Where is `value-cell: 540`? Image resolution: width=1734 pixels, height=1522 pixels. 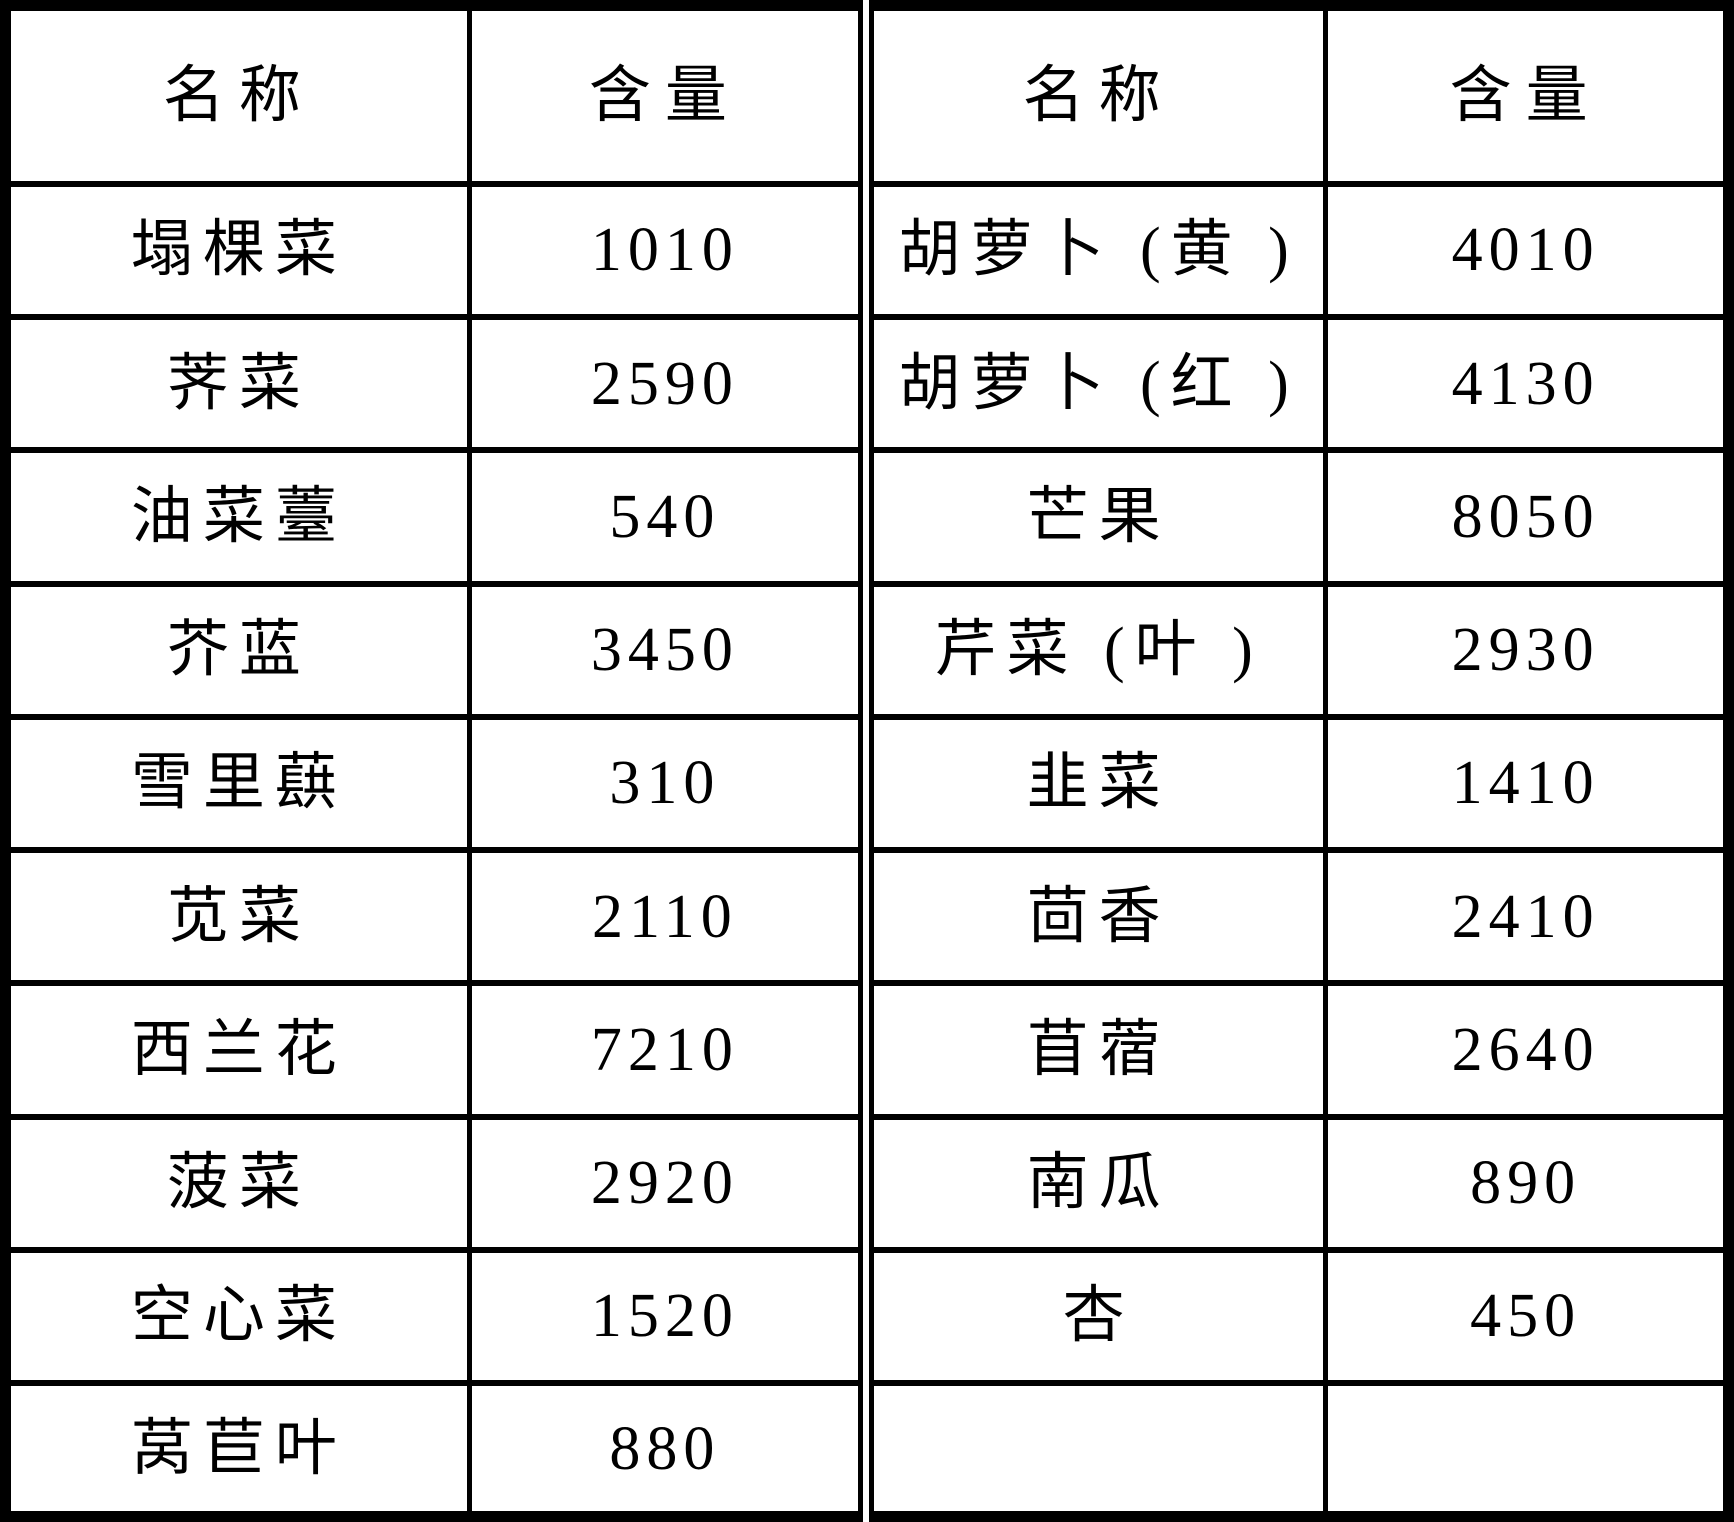 value-cell: 540 is located at coordinates (667, 517).